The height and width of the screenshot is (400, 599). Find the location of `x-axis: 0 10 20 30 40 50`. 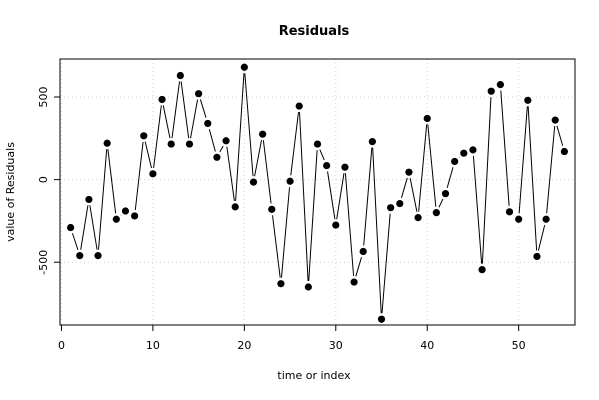

x-axis: 0 10 20 30 40 50 is located at coordinates (292, 338).